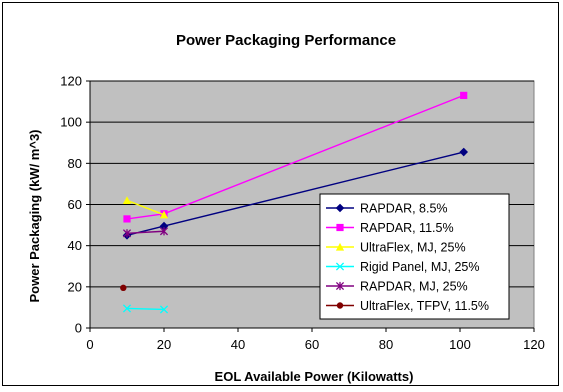 Image resolution: width=563 pixels, height=392 pixels. What do you see at coordinates (413, 248) in the screenshot?
I see `legend-label: UltraFlex, MJ, 25%` at bounding box center [413, 248].